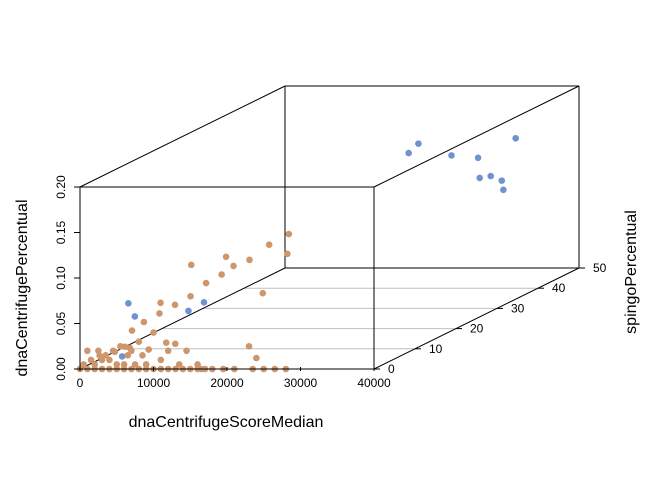  I want to click on x-tick-label: 30000, so click(301, 383).